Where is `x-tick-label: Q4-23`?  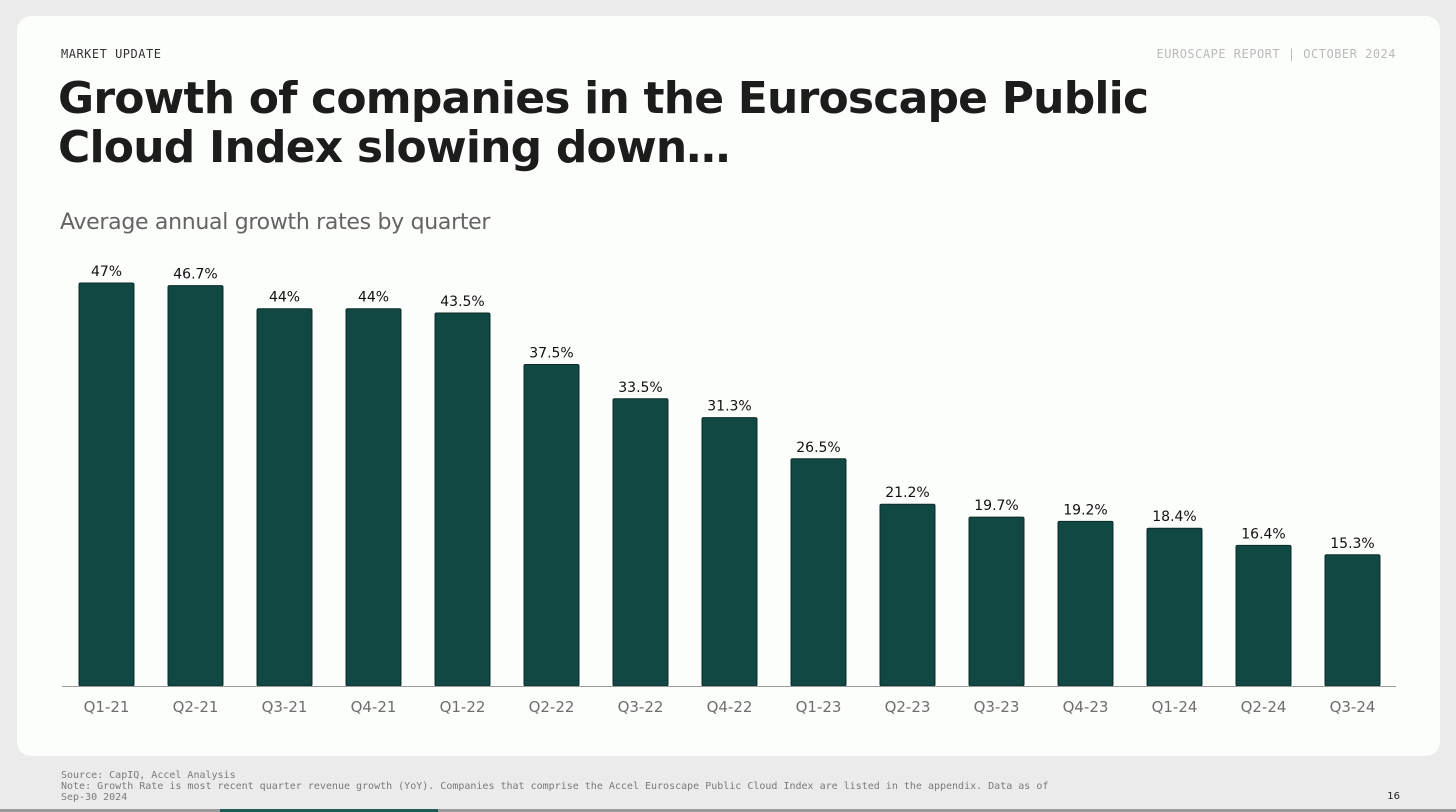
x-tick-label: Q4-23 is located at coordinates (1086, 707).